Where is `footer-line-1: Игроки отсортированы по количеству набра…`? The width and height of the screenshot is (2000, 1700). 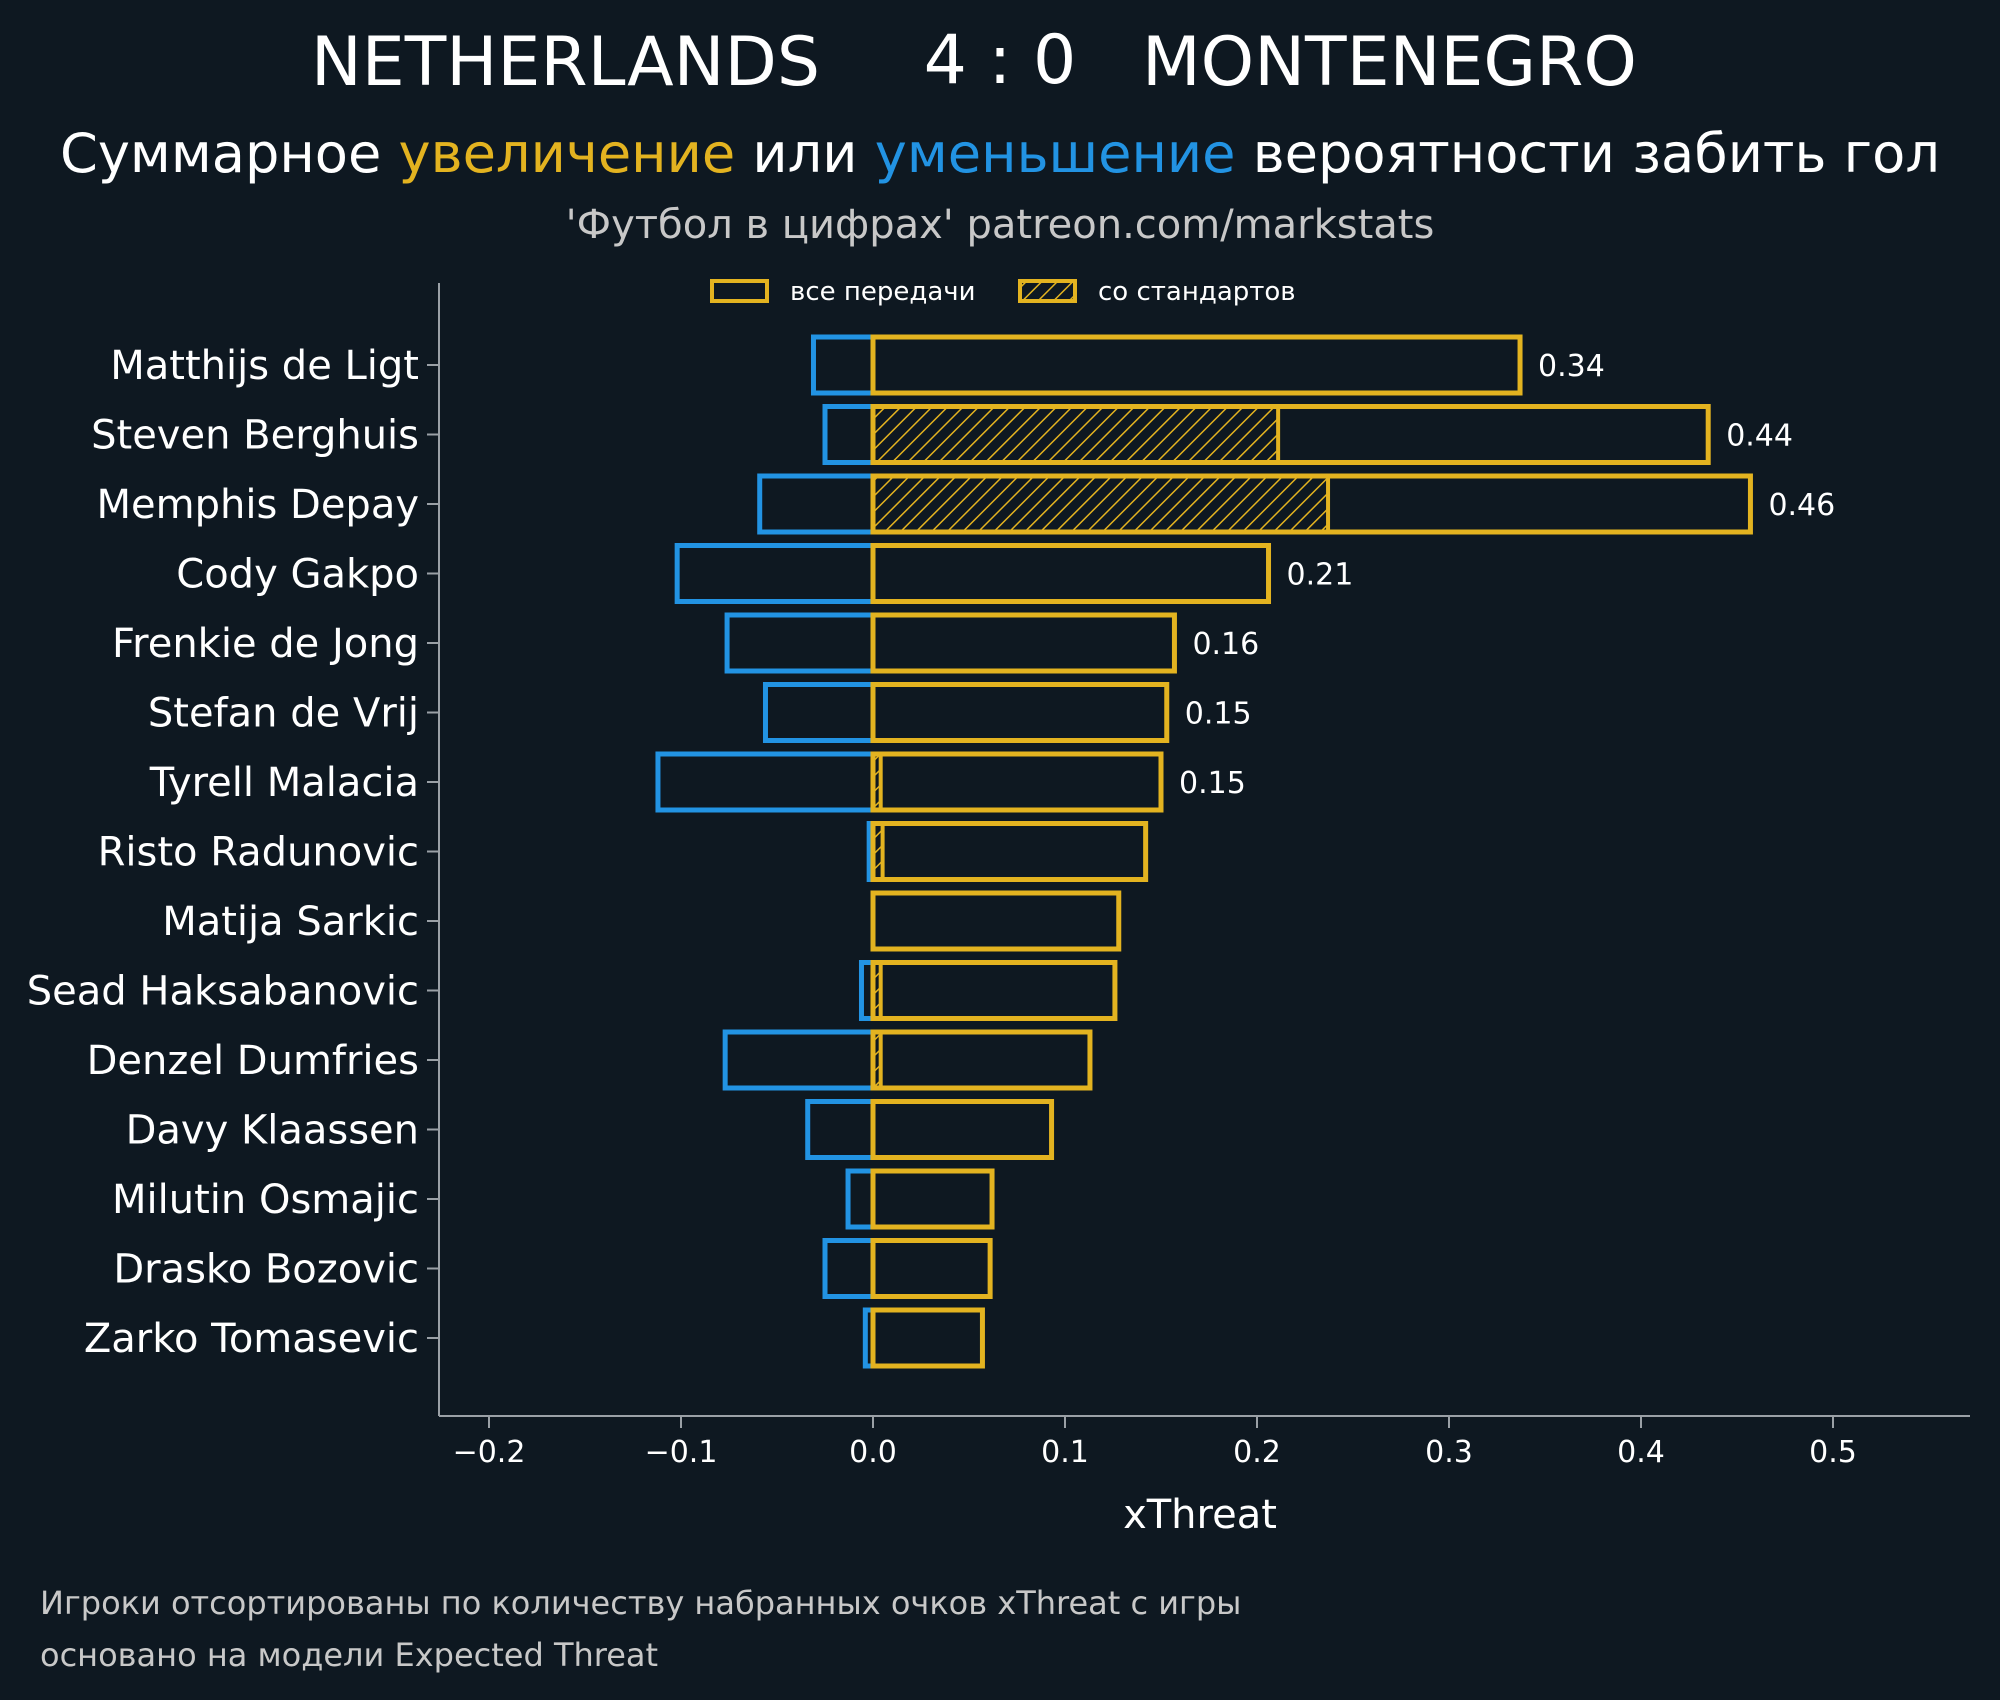
footer-line-1: Игроки отсортированы по количеству набра… is located at coordinates (640, 1603).